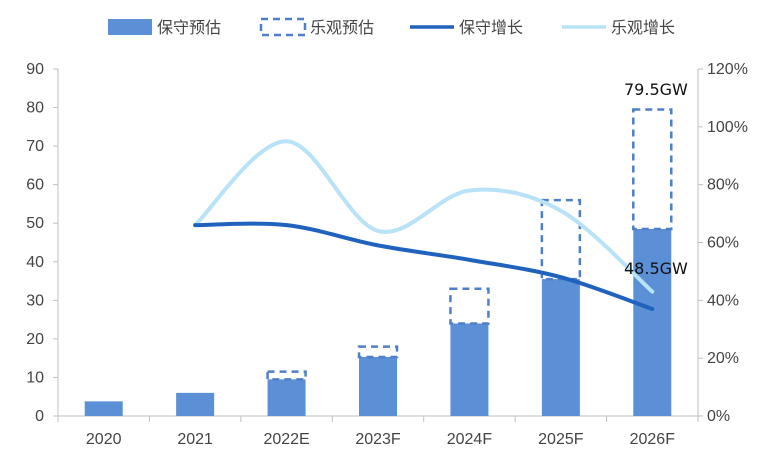 The width and height of the screenshot is (775, 462). I want to click on right-axis-tick-label: 0%, so click(718, 416).